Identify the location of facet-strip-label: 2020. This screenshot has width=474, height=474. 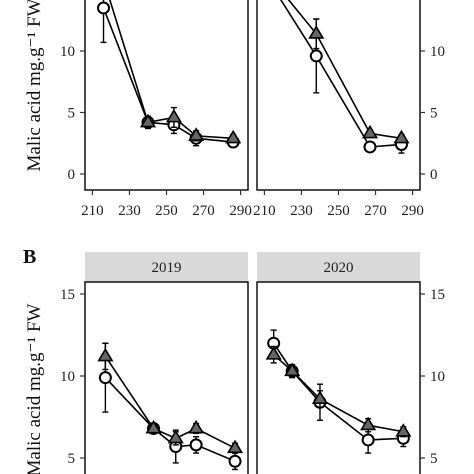
(339, 268).